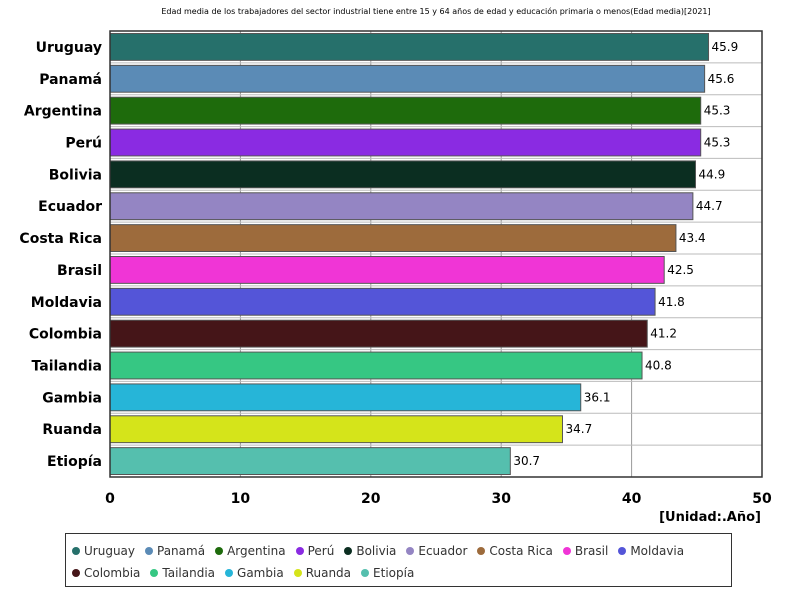  I want to click on category-label: Moldavia, so click(66, 303).